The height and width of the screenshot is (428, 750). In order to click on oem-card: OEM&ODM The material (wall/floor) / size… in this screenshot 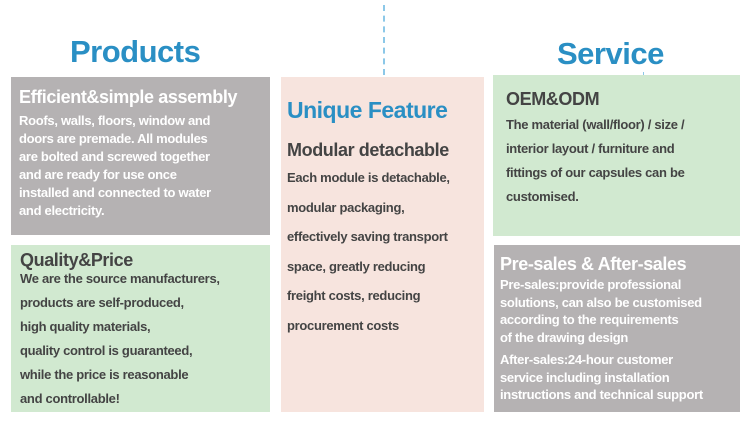, I will do `click(616, 155)`.